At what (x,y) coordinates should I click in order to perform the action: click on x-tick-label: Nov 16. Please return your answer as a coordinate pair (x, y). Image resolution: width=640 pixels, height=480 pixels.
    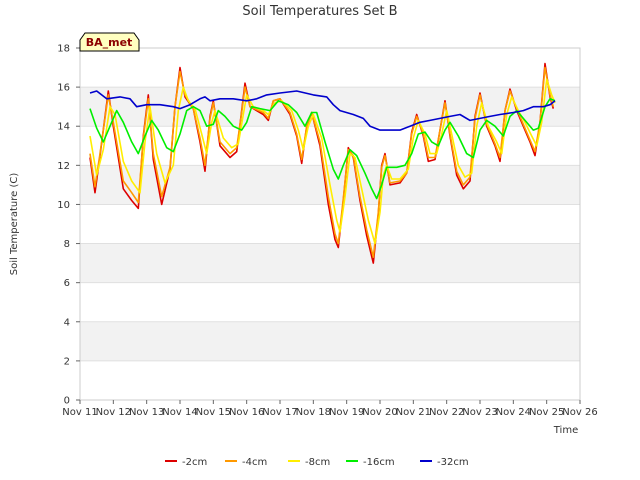
    Looking at the image, I should click on (246, 412).